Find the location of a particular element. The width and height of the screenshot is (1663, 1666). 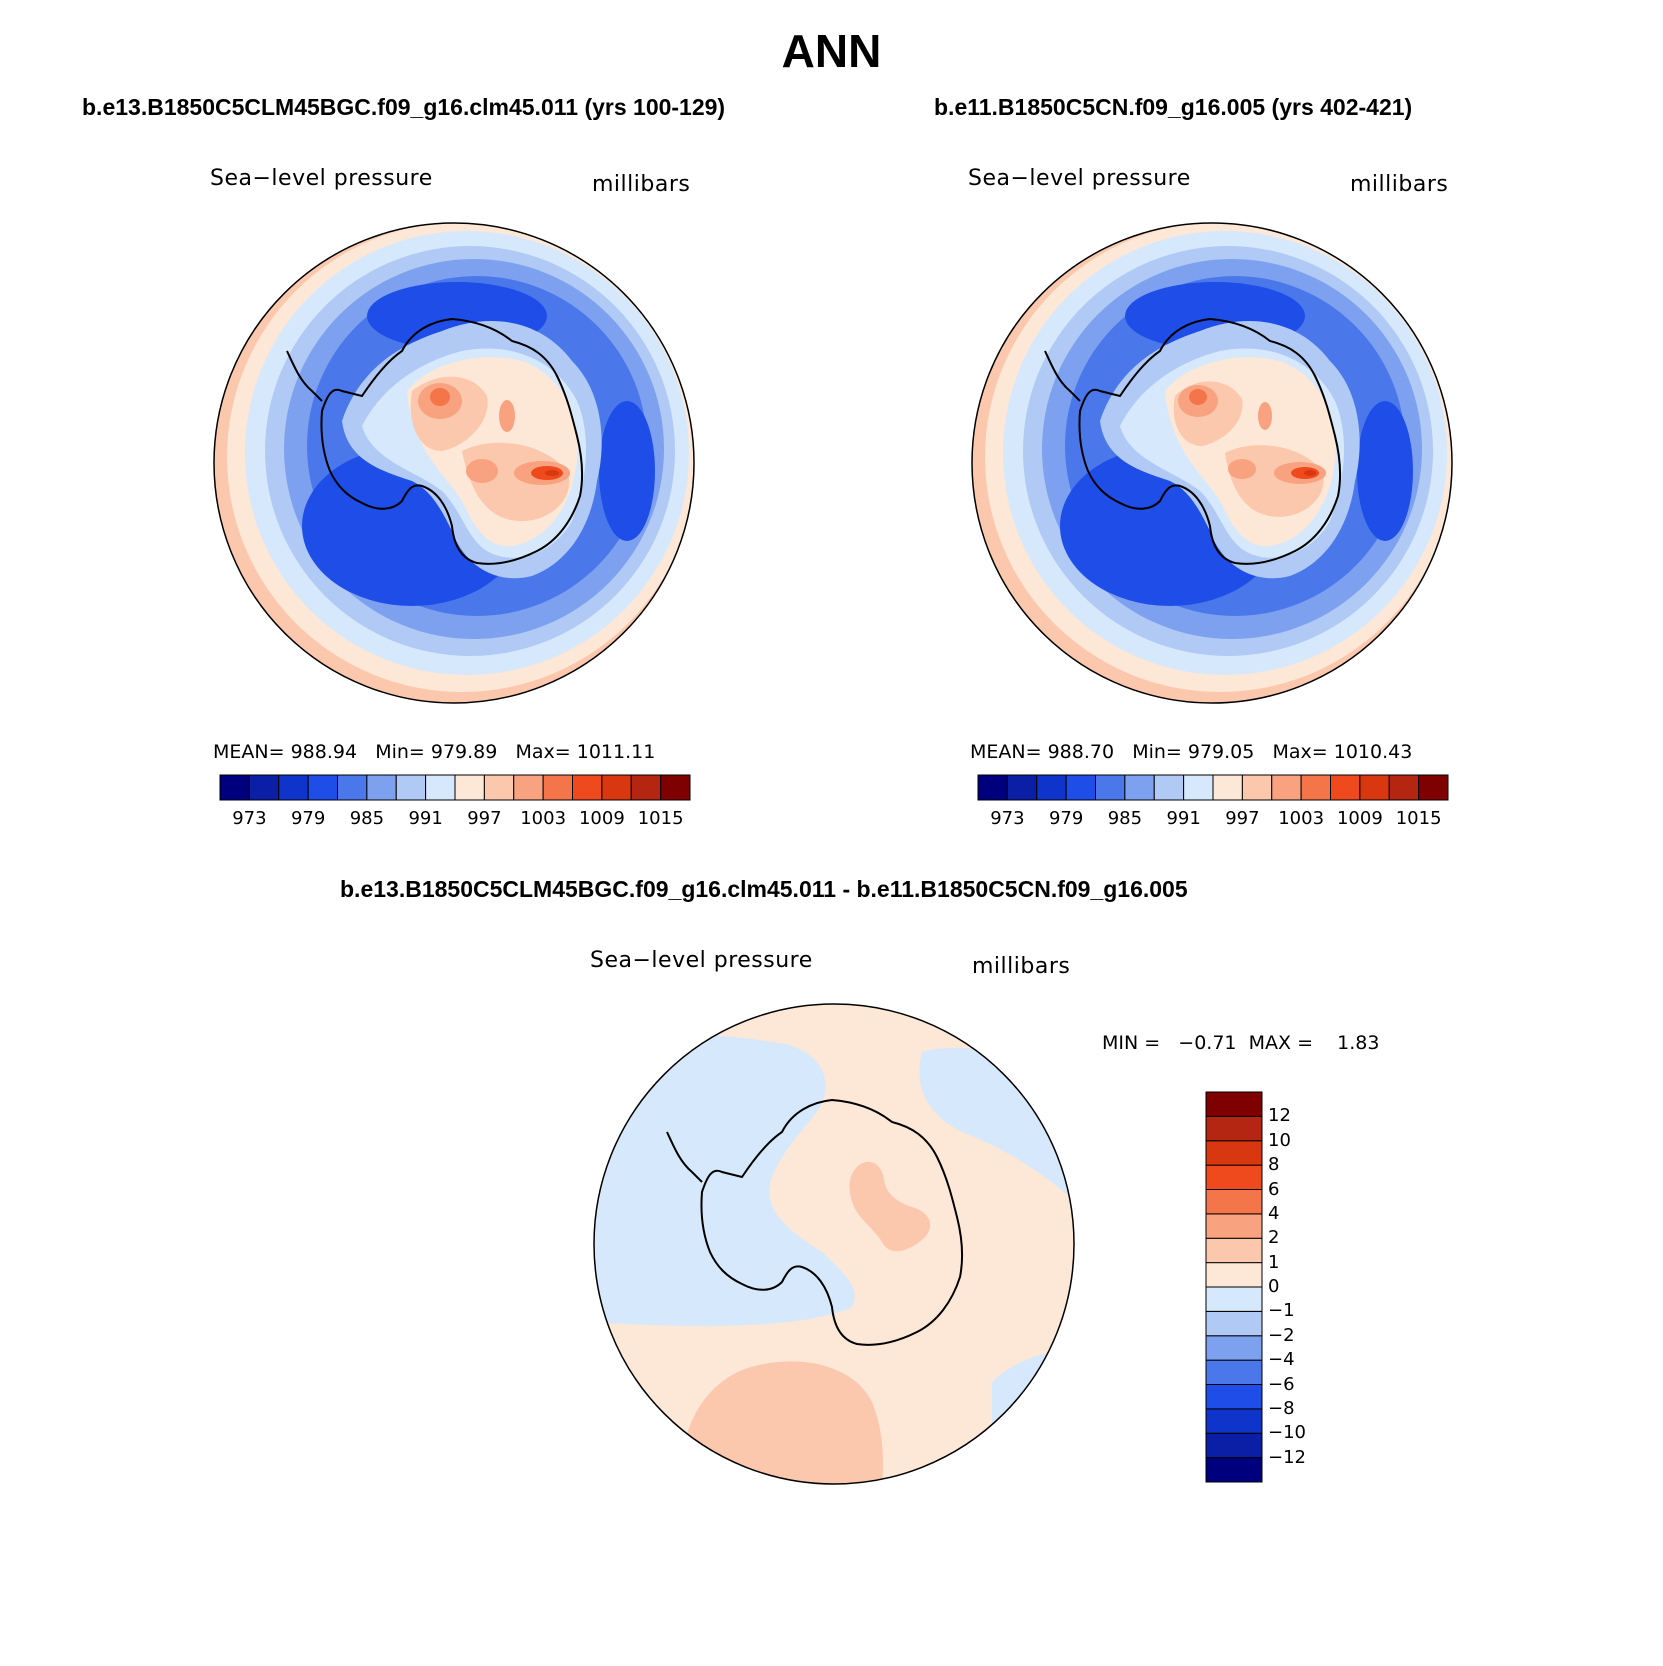

variable-label-right: Sea−level pressure is located at coordinates (1079, 178).